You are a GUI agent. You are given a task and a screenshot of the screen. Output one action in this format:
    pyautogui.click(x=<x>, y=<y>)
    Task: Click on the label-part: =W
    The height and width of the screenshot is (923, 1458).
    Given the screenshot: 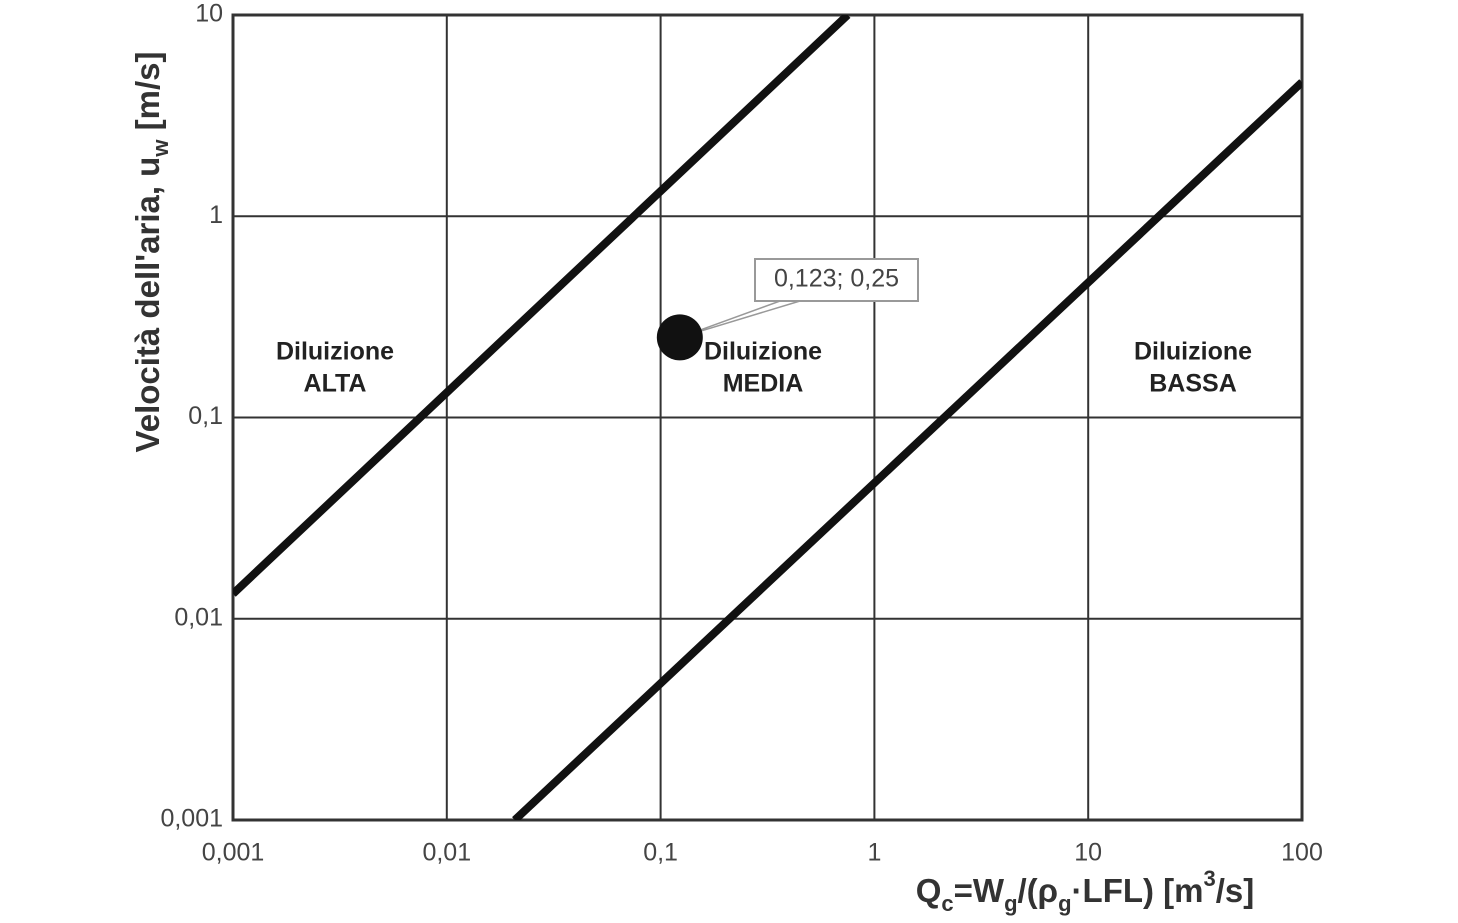 What is the action you would take?
    pyautogui.click(x=979, y=890)
    